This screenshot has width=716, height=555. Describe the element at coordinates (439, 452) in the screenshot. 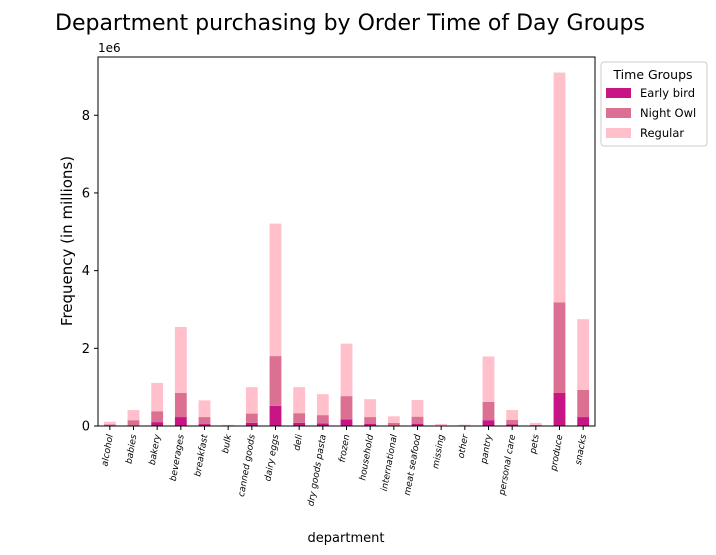

I see `x-tick-label: missing` at that location.